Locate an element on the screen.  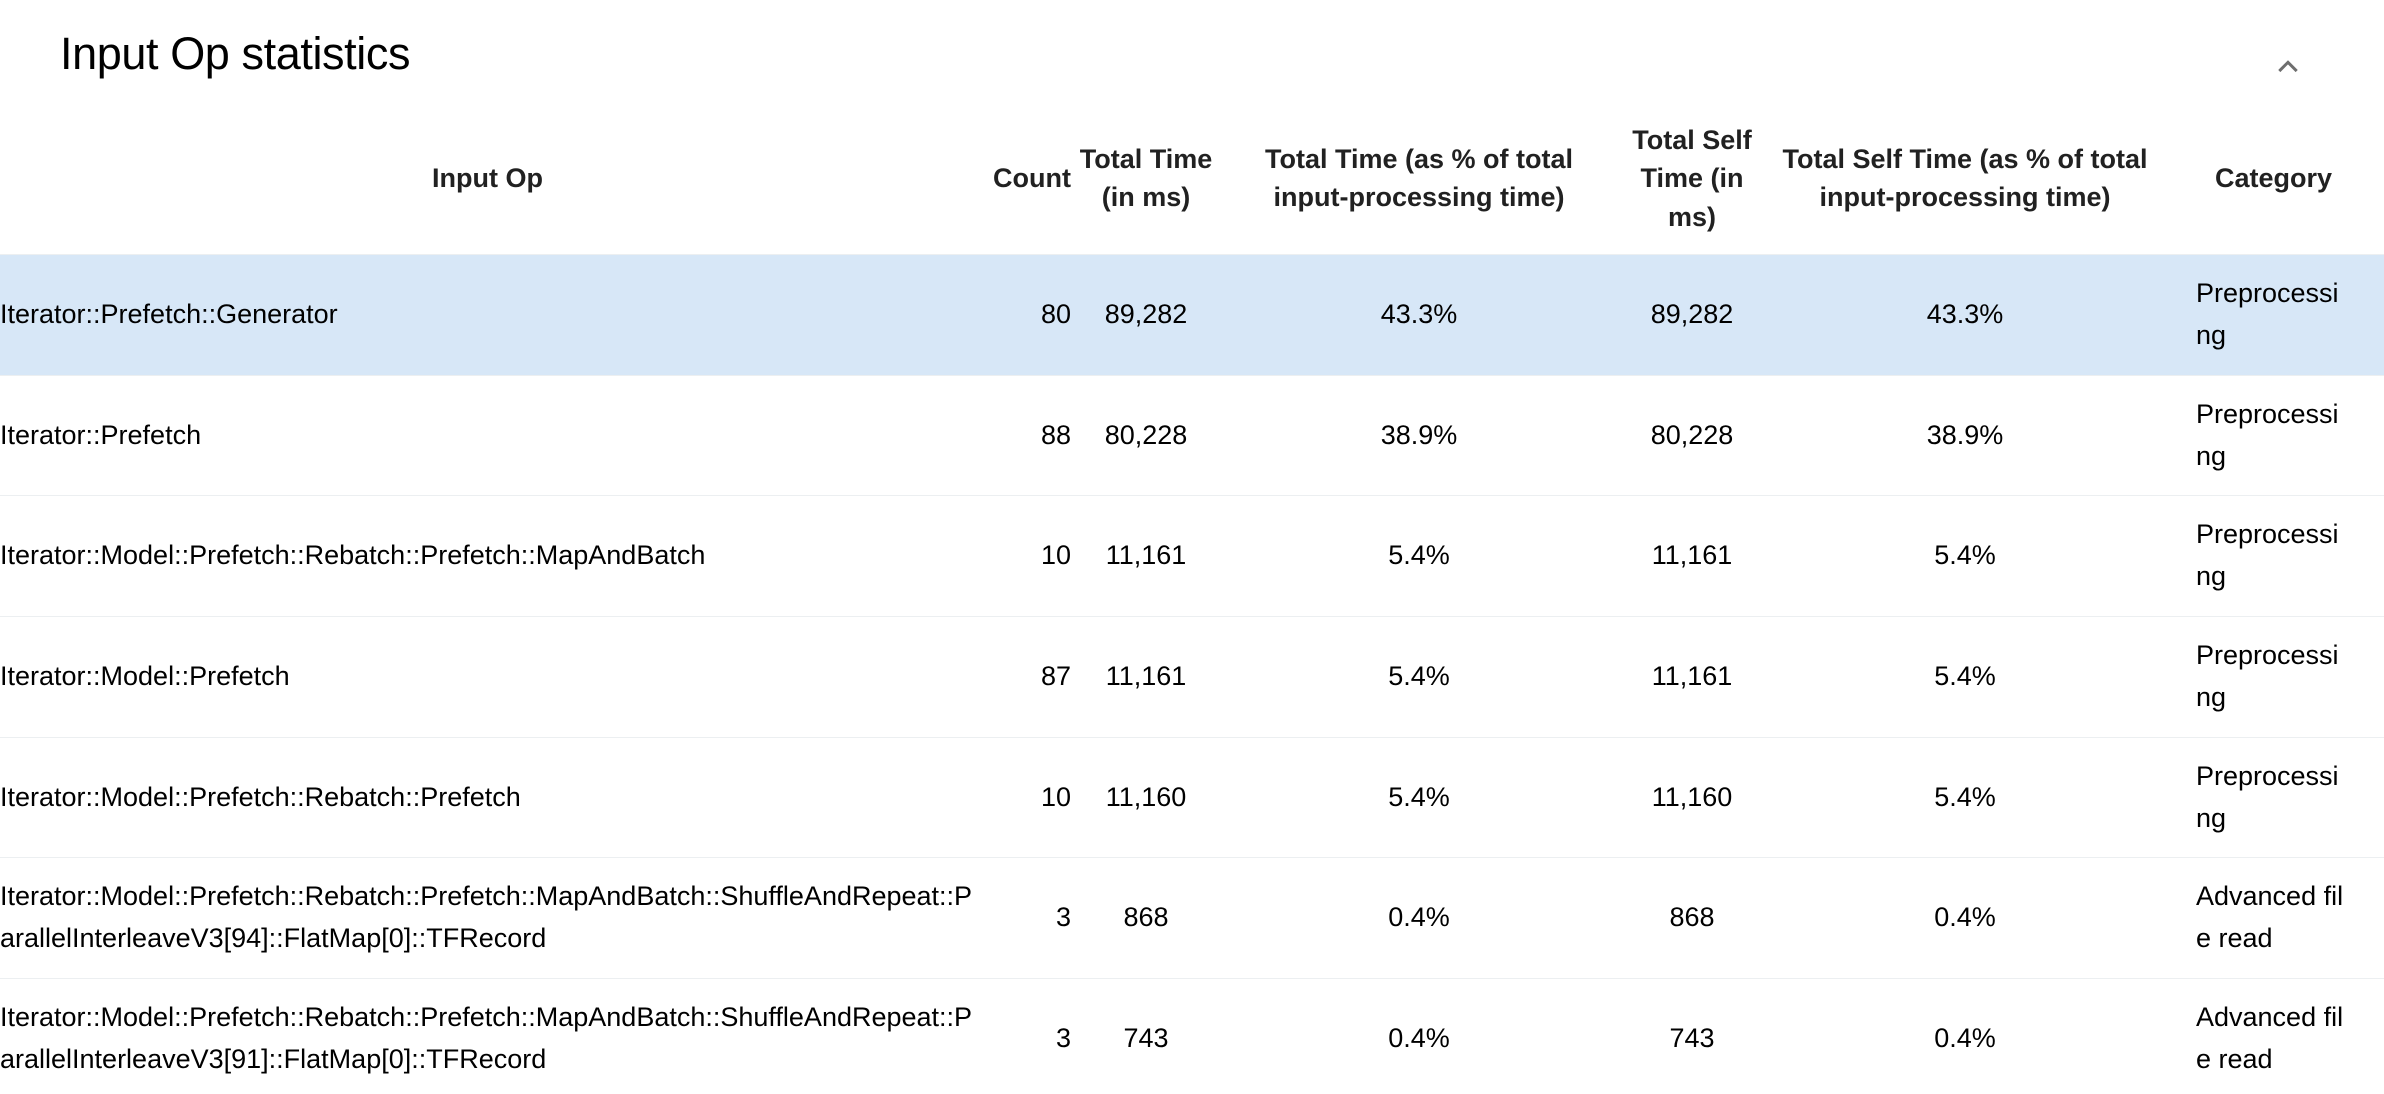
collapse-section-button is located at coordinates (2288, 66).